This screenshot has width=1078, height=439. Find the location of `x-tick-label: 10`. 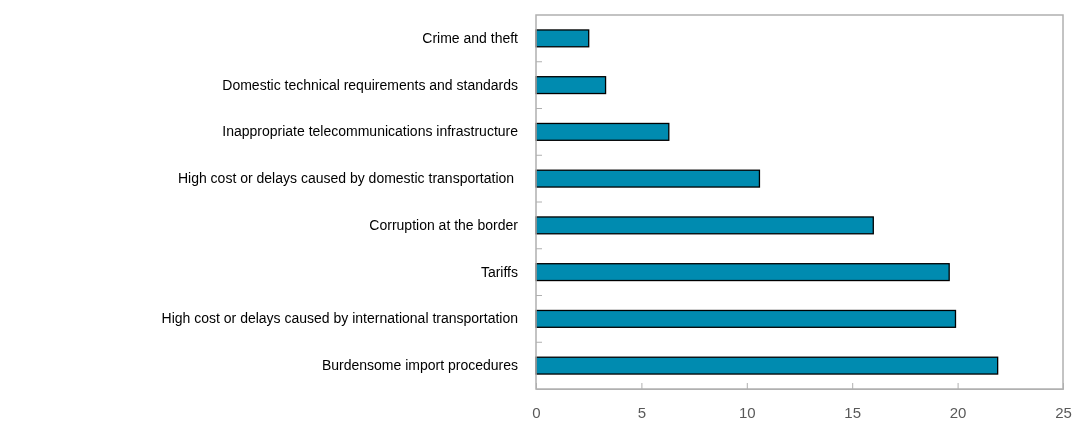

x-tick-label: 10 is located at coordinates (747, 412).